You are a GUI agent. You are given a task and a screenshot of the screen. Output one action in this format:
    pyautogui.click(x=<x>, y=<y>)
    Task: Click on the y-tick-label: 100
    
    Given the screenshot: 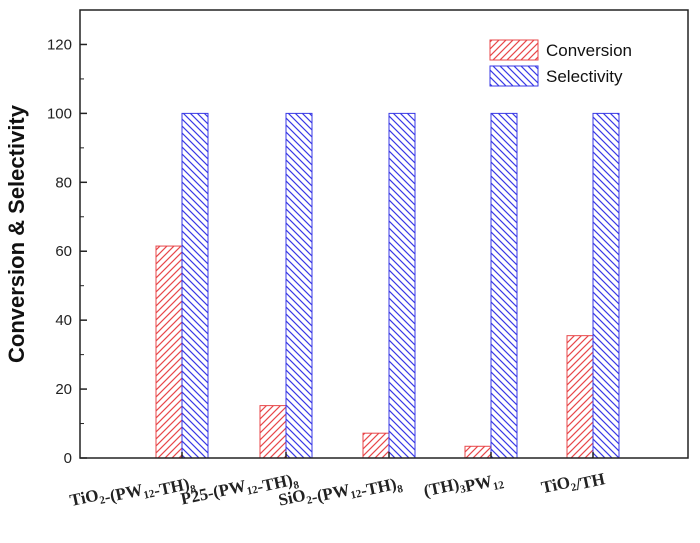 What is the action you would take?
    pyautogui.click(x=59, y=113)
    